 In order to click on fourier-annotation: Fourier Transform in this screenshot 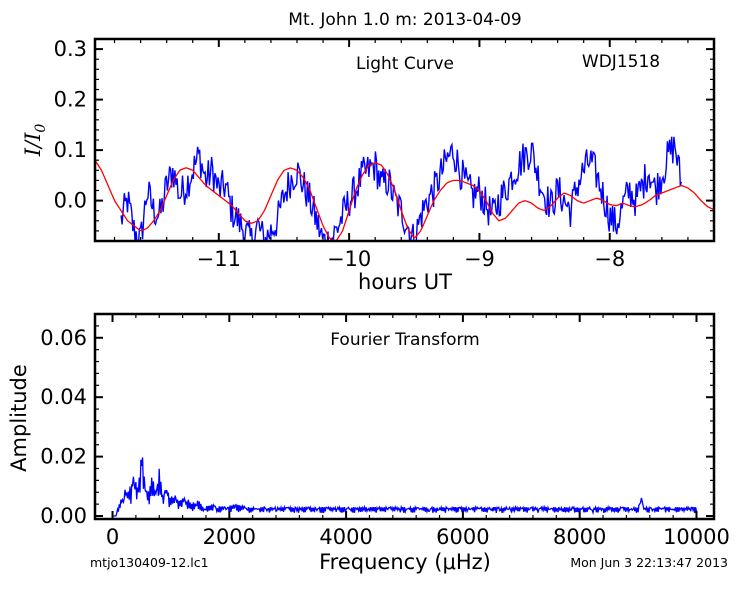, I will do `click(404, 340)`.